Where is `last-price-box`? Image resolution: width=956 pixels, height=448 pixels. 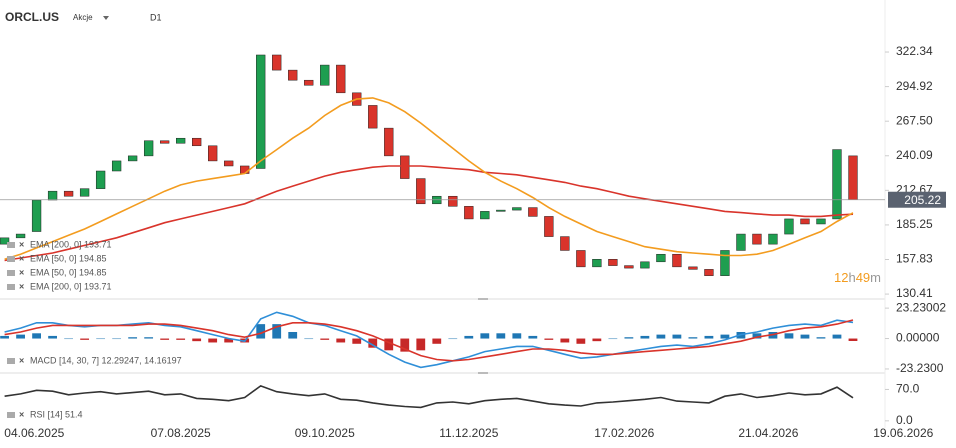 last-price-box is located at coordinates (917, 199).